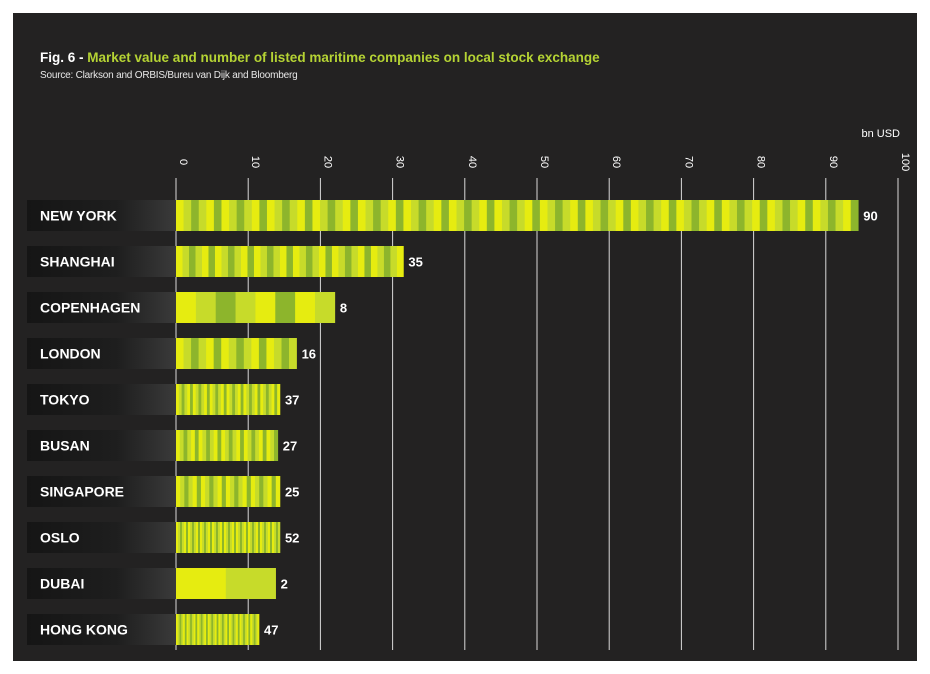 This screenshot has width=930, height=674. What do you see at coordinates (616, 162) in the screenshot?
I see `x-tick-label: 60` at bounding box center [616, 162].